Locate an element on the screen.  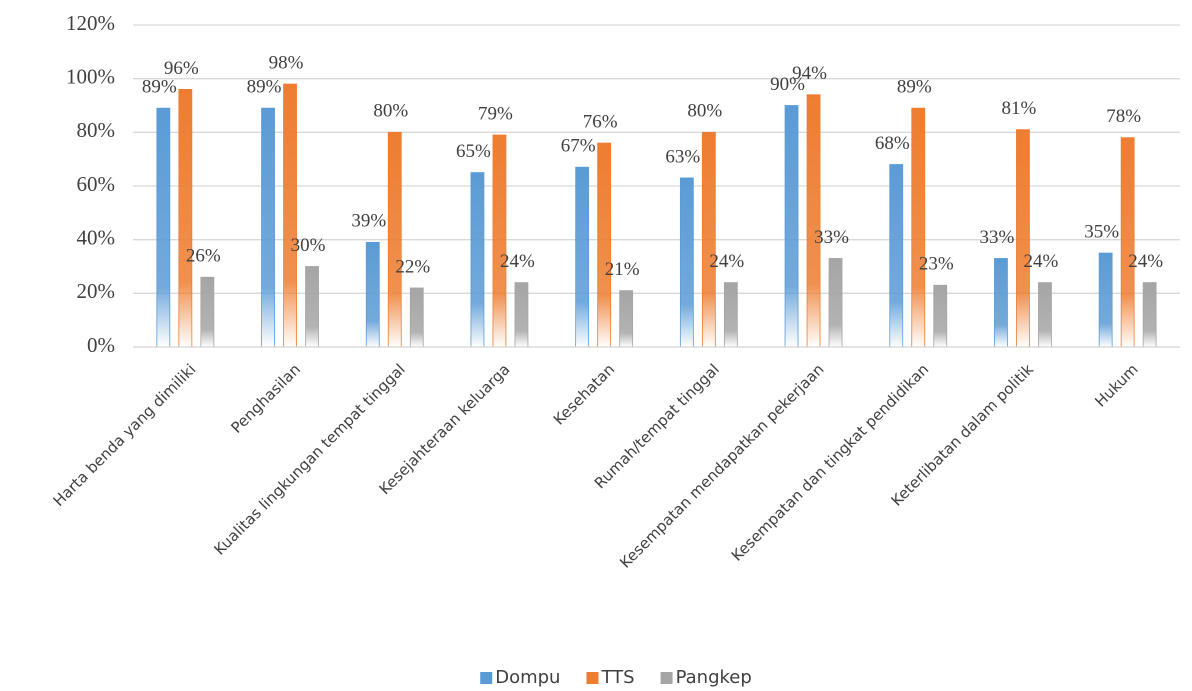
legend-label: Pangkep is located at coordinates (714, 677).